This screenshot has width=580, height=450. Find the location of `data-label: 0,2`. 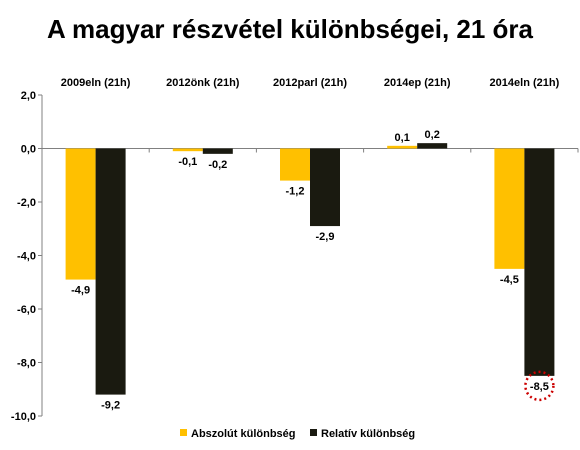

data-label: 0,2 is located at coordinates (432, 135).